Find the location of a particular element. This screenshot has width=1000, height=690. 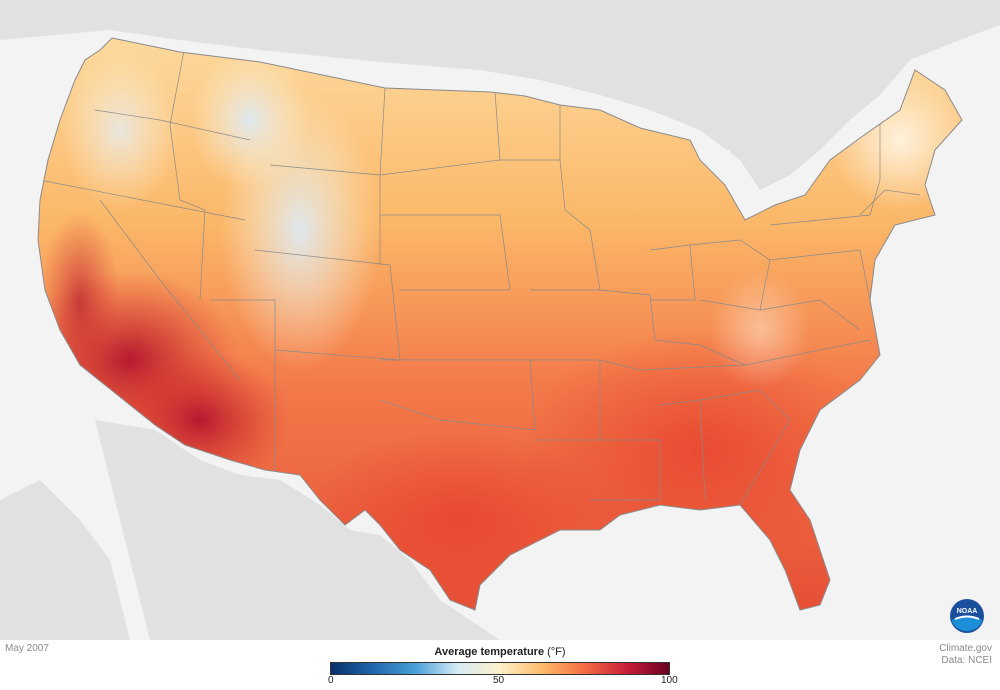

credit-site: Climate.gov is located at coordinates (965, 648).